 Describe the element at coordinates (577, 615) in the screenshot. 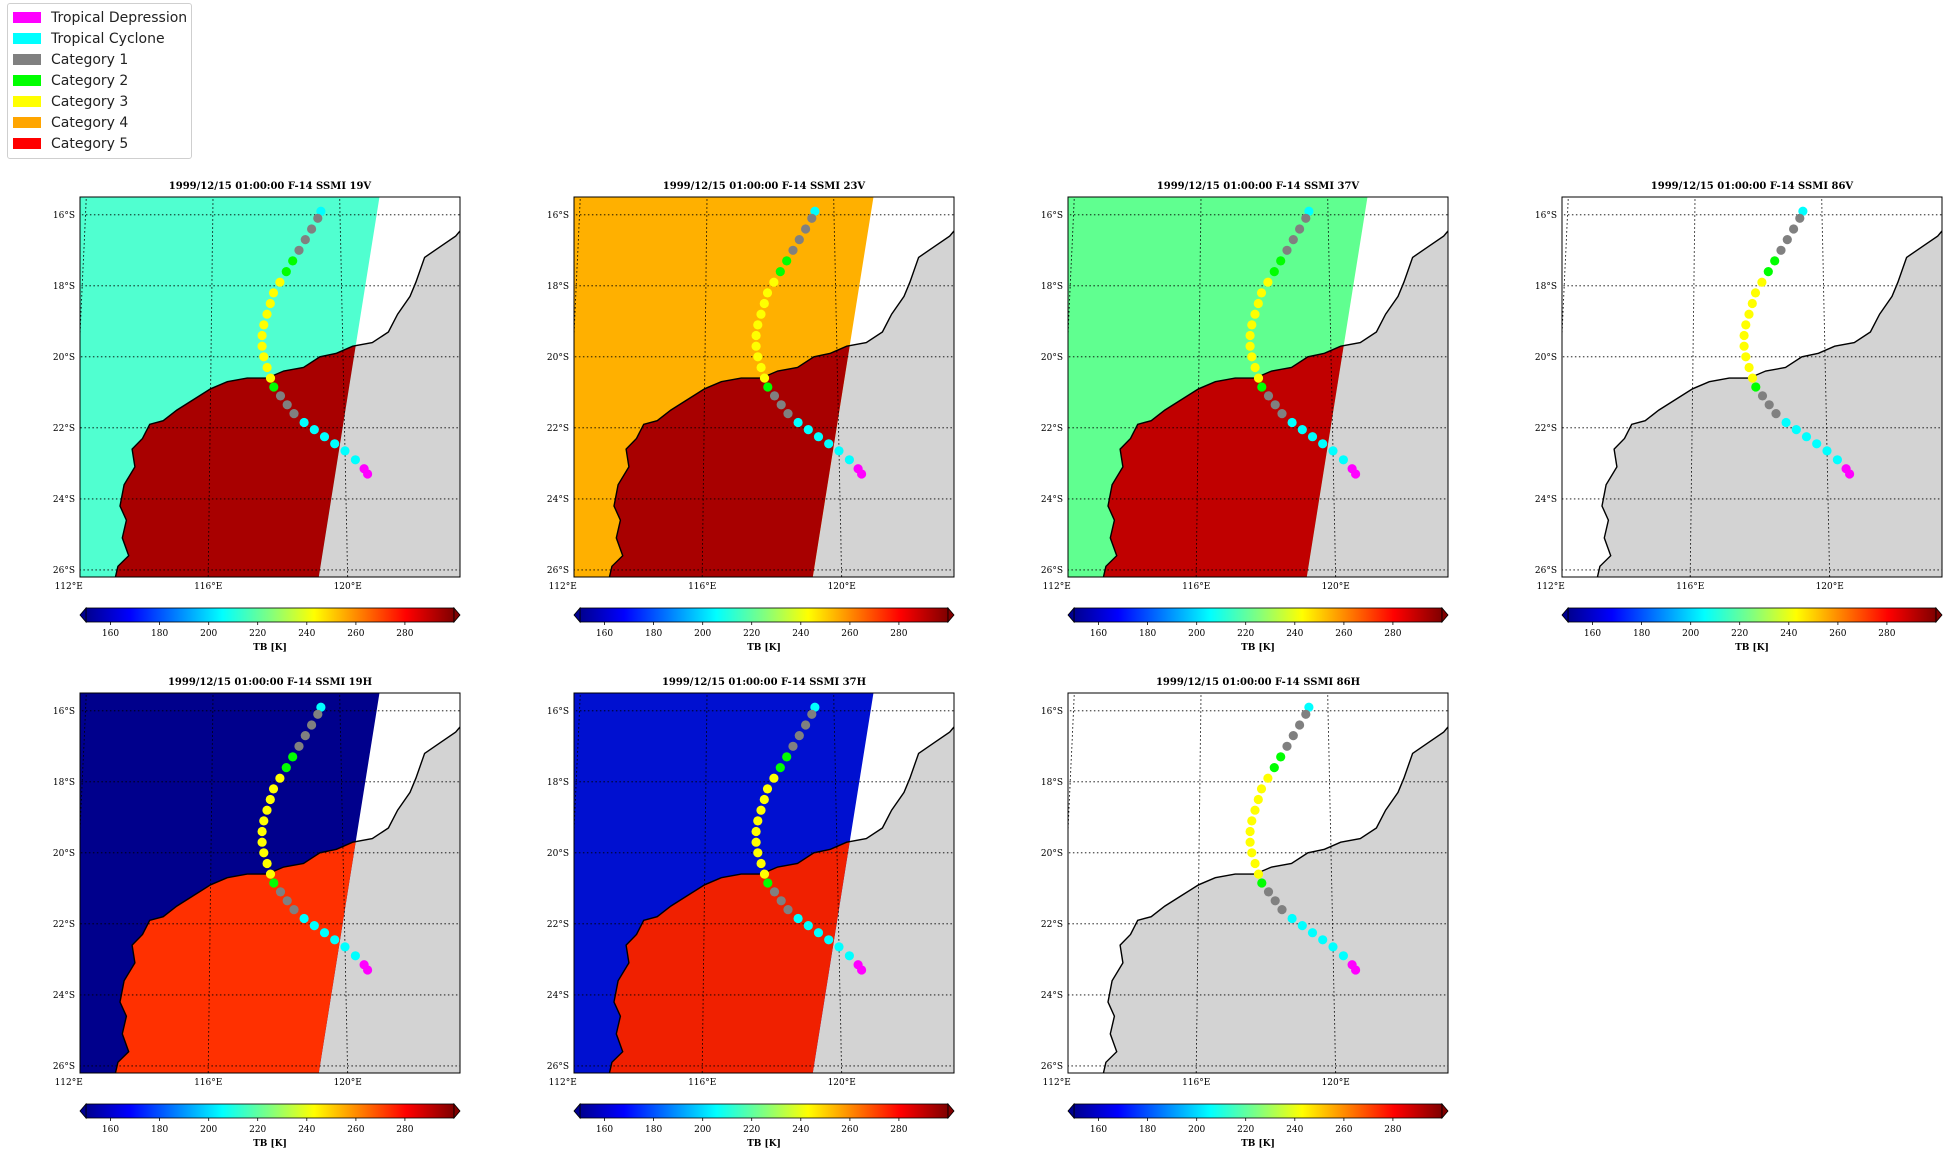

I see `colorbar-min-arrow` at that location.